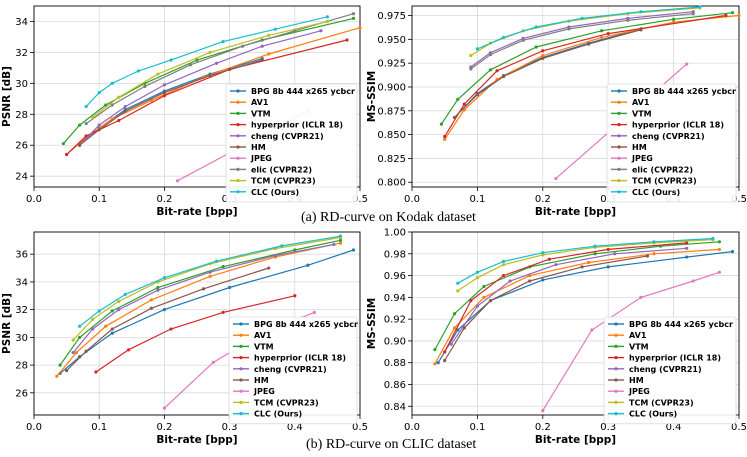 The image size is (747, 457). Describe the element at coordinates (21, 146) in the screenshot. I see `y-tick-label: 26` at that location.